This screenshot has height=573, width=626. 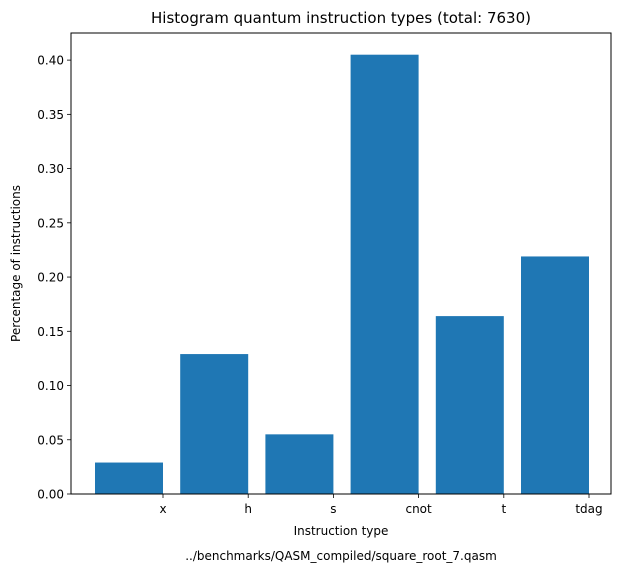 I want to click on y-tick-label: 0.40, so click(x=50, y=61).